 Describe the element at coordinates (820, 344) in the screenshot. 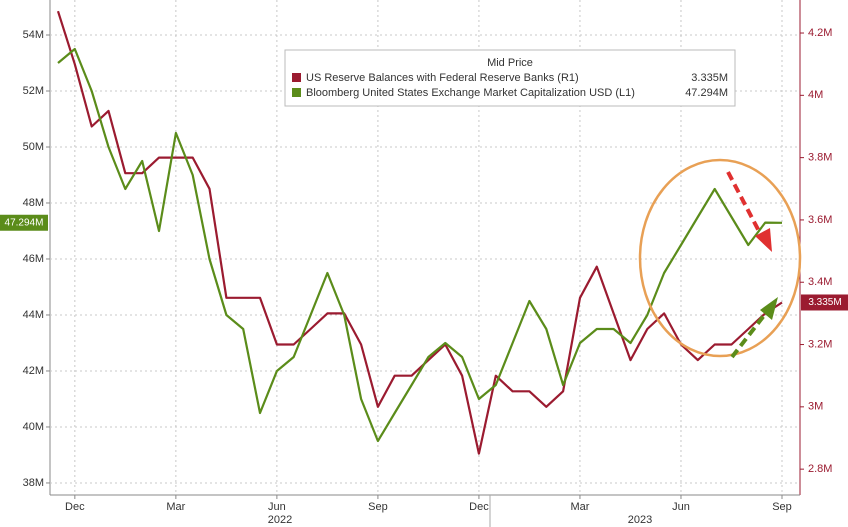

I see `y2-tick-label: 3.2M` at that location.